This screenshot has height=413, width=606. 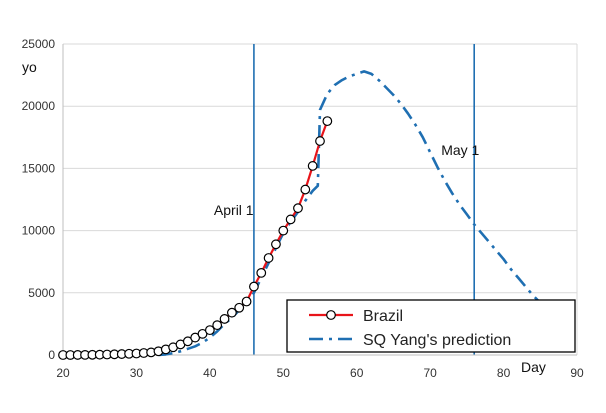 What do you see at coordinates (284, 373) in the screenshot?
I see `x-tick-label: 50` at bounding box center [284, 373].